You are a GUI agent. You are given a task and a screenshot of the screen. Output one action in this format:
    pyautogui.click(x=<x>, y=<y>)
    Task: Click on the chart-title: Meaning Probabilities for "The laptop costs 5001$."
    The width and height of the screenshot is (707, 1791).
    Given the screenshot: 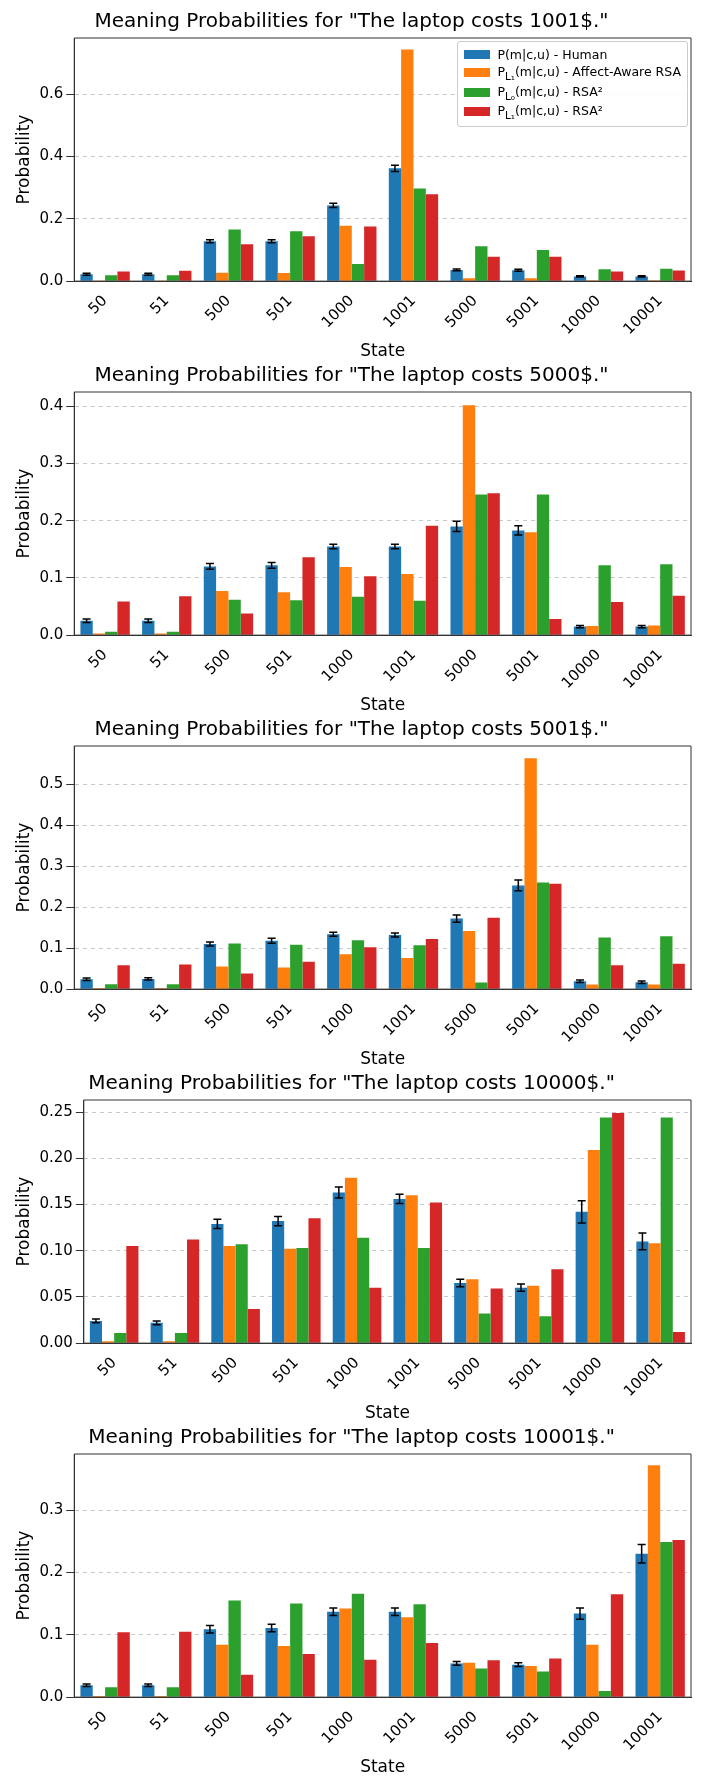 What is the action you would take?
    pyautogui.click(x=351, y=728)
    